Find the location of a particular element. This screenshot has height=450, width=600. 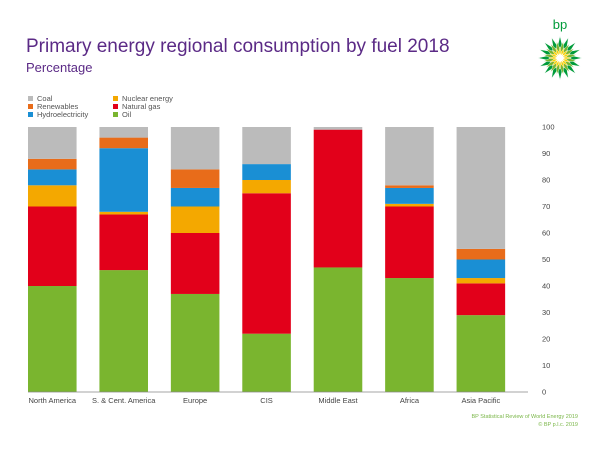

legend-label: Hydroelectricity is located at coordinates (63, 114).